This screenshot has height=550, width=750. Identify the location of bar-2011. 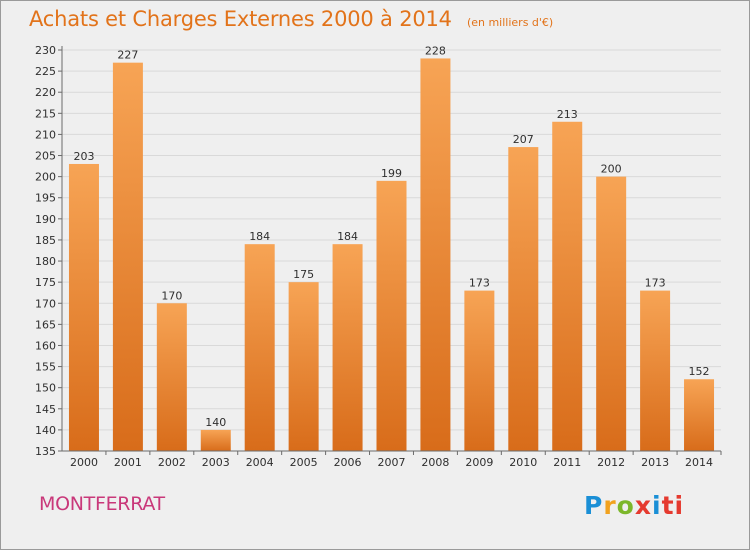
(567, 286).